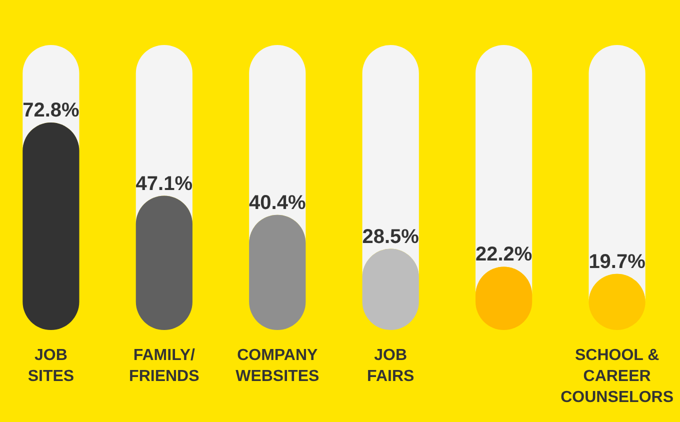  What do you see at coordinates (503, 255) in the screenshot?
I see `data-label: 22.2%` at bounding box center [503, 255].